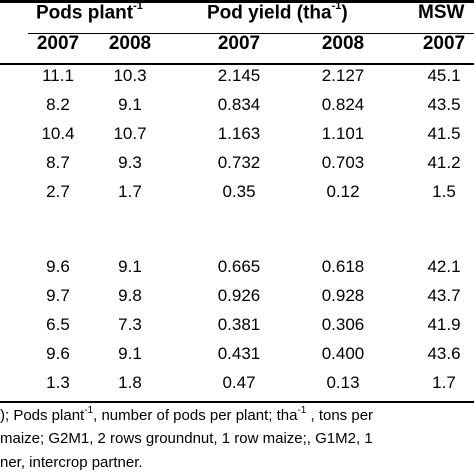  I want to click on footnote-text: , number of pods per plant; tha, so click(195, 415).